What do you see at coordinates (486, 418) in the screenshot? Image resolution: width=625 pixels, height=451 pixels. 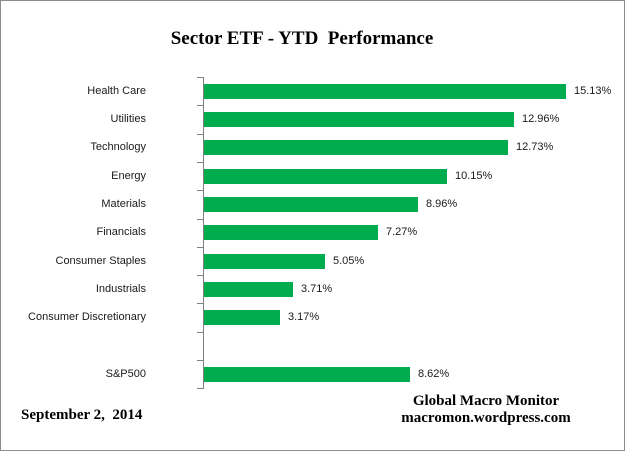 I see `footer-credit-line2: macromon.wordpress.com` at bounding box center [486, 418].